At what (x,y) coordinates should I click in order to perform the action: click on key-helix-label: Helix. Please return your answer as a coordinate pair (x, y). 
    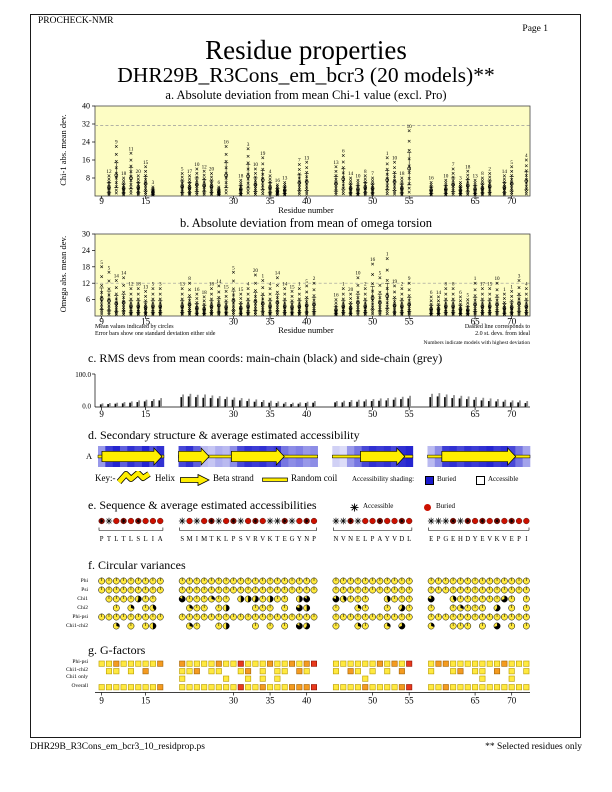
    Looking at the image, I should click on (165, 478).